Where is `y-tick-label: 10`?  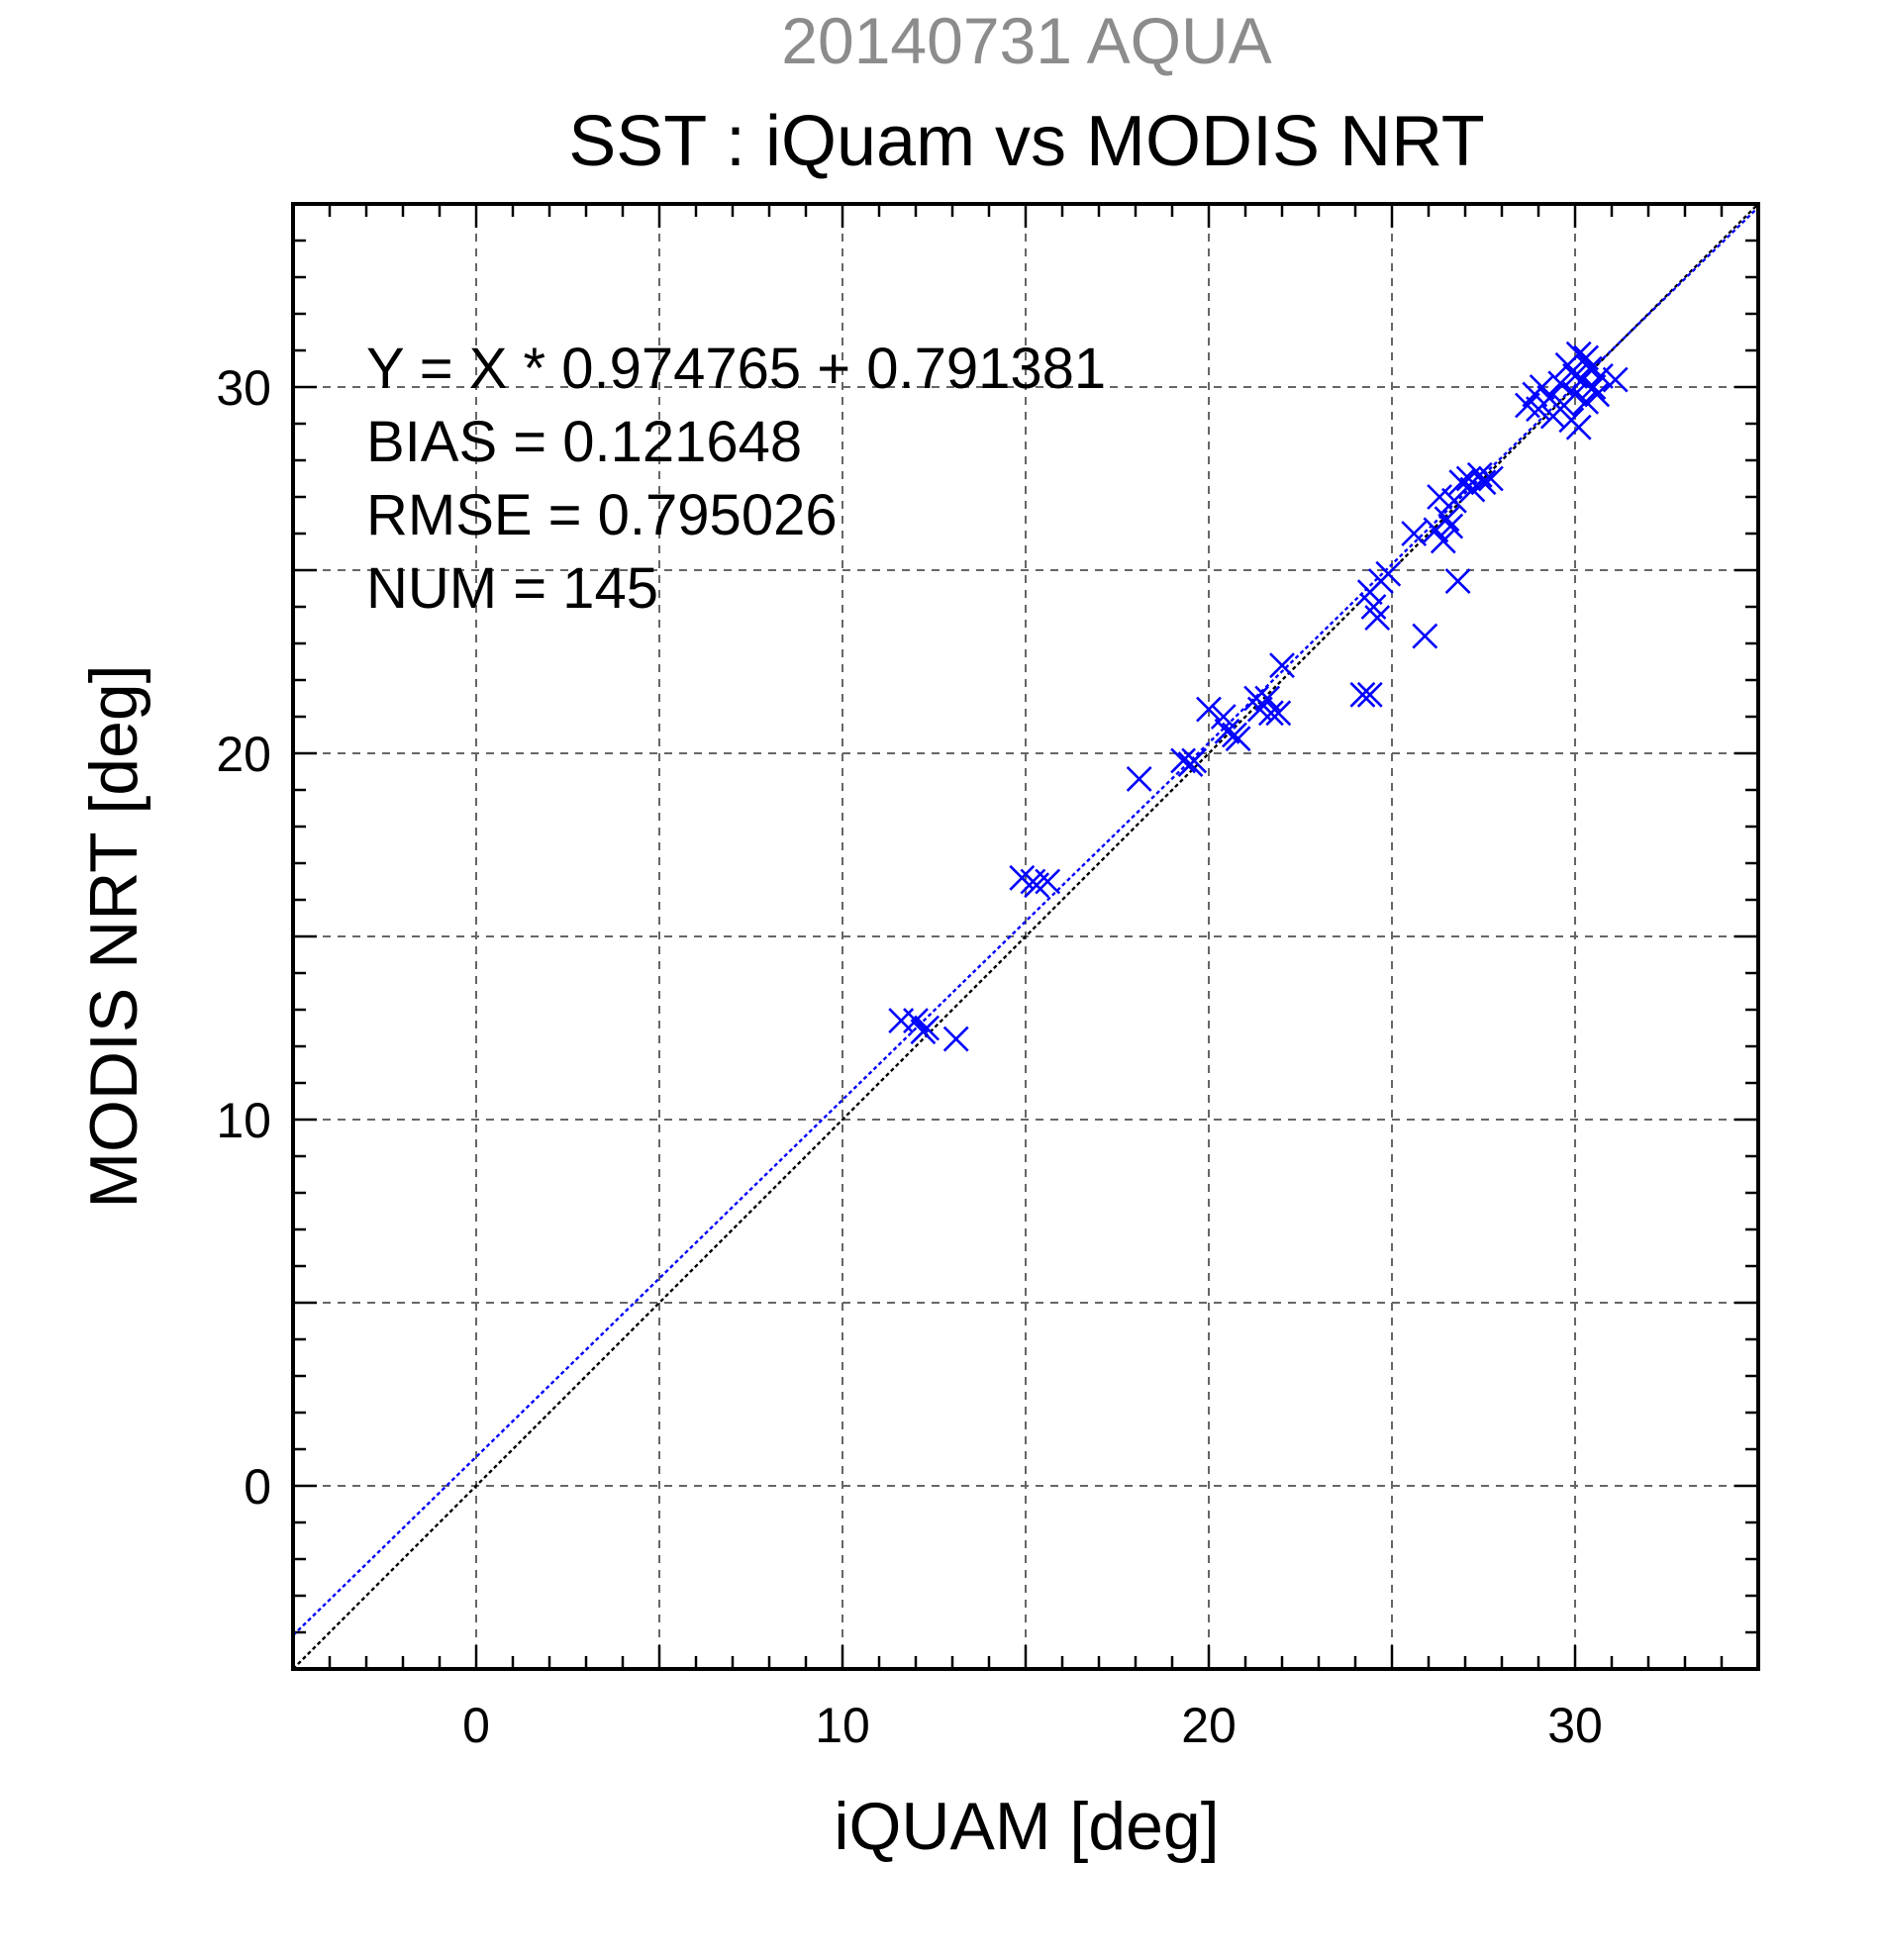
y-tick-label: 10 is located at coordinates (244, 1120).